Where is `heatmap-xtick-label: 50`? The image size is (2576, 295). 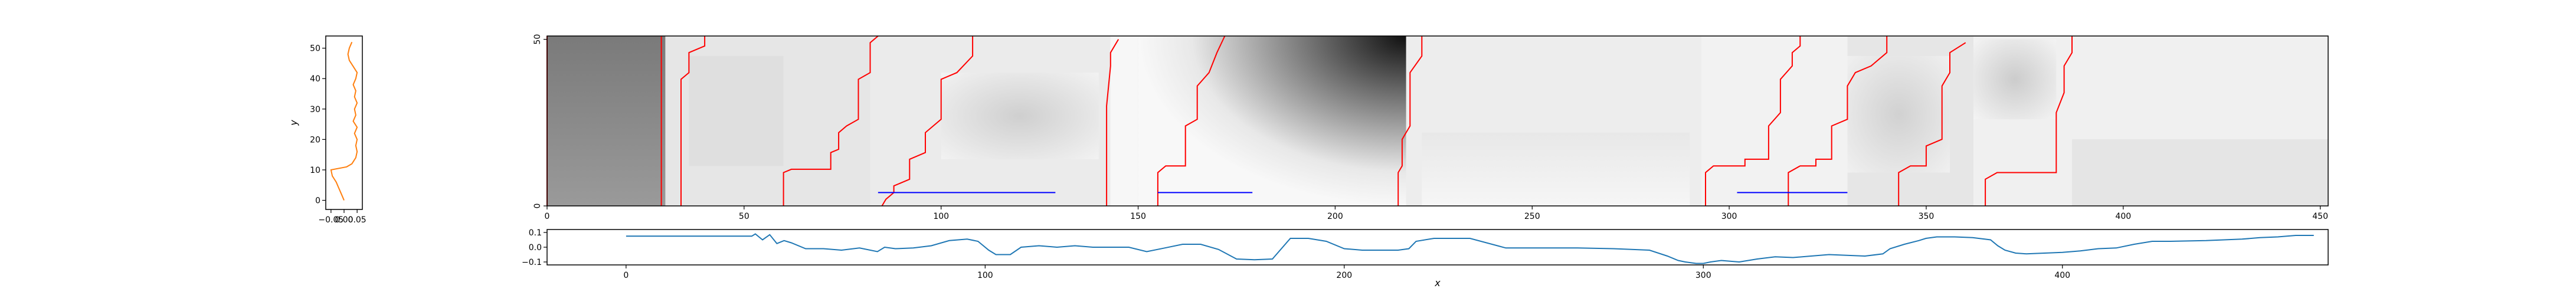
heatmap-xtick-label: 50 is located at coordinates (744, 216).